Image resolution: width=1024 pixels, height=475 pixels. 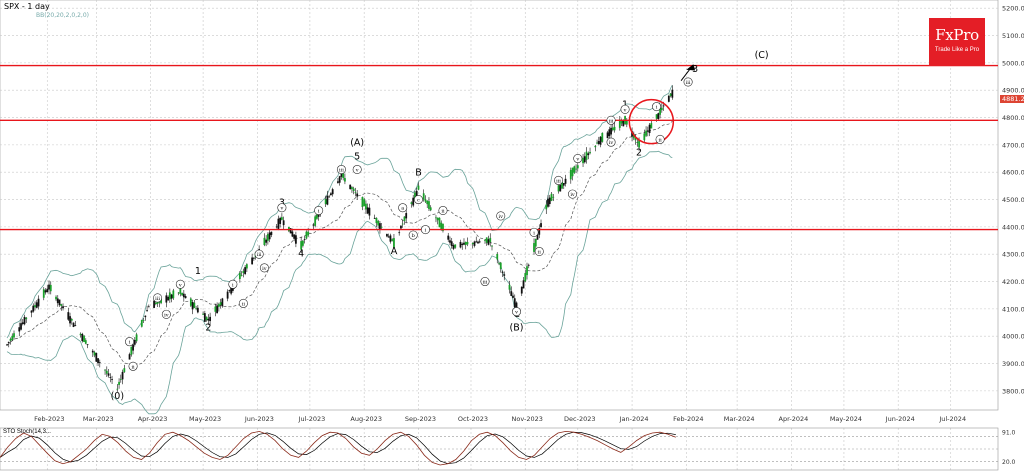 What do you see at coordinates (1009, 462) in the screenshot?
I see `sto-tick-label: 20.0` at bounding box center [1009, 462].